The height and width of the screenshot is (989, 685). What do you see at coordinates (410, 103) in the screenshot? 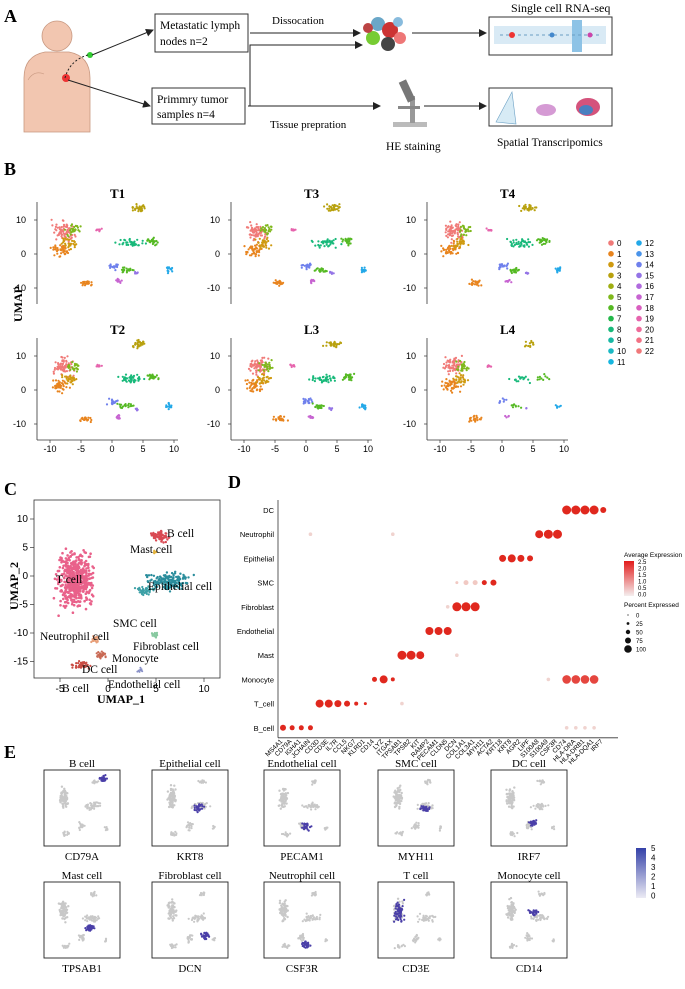
I see `microscope-icon` at bounding box center [410, 103].